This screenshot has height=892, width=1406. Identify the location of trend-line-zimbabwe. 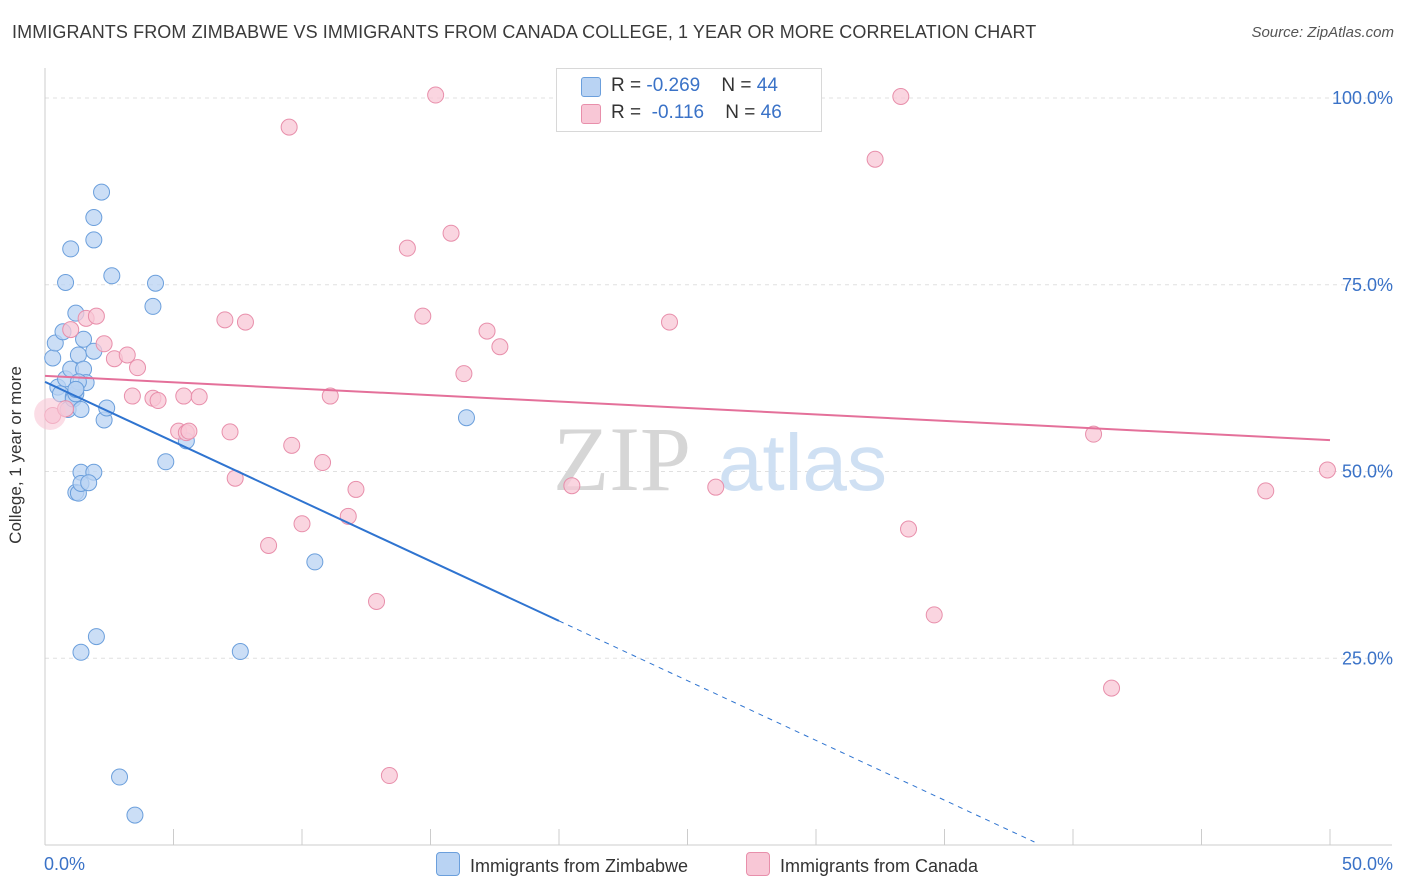
(302, 501).